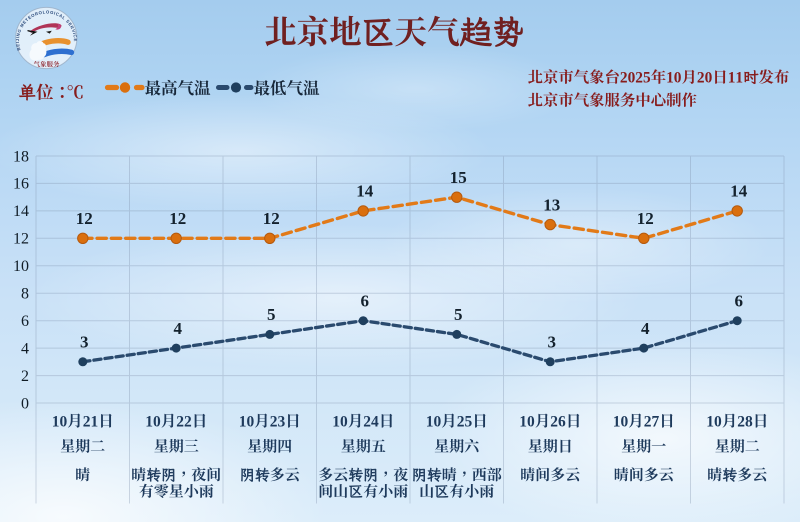 This screenshot has width=800, height=522. What do you see at coordinates (21, 156) in the screenshot?
I see `svg-text: 18` at bounding box center [21, 156].